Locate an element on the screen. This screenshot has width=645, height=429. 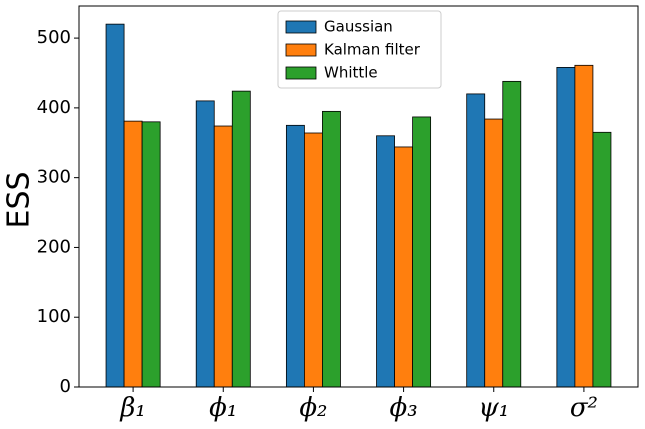
y-tick-label: 200 is located at coordinates (54, 246).